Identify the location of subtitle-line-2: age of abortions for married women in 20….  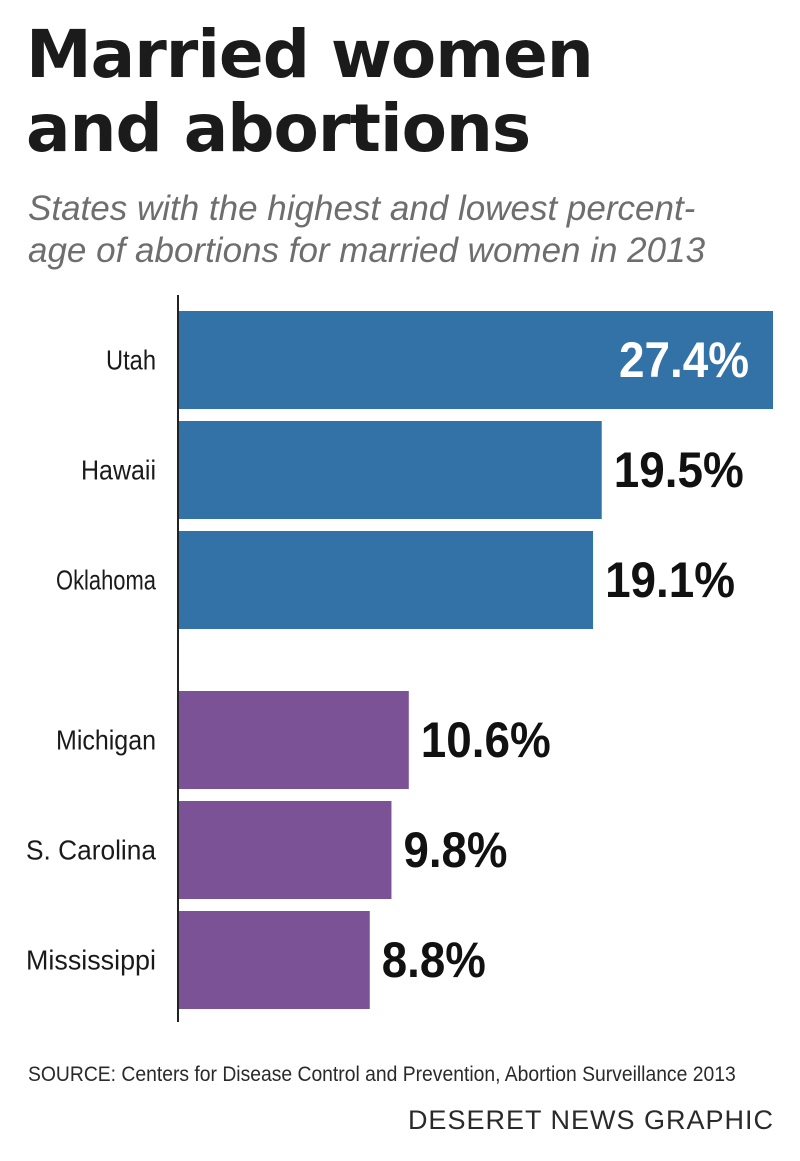
(367, 250).